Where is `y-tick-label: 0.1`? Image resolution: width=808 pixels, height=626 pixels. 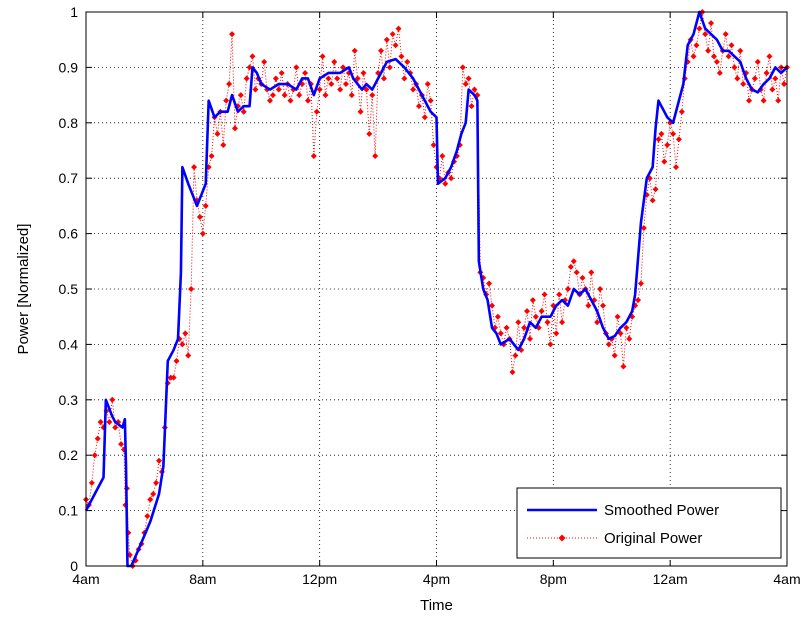
y-tick-label: 0.1 is located at coordinates (69, 511).